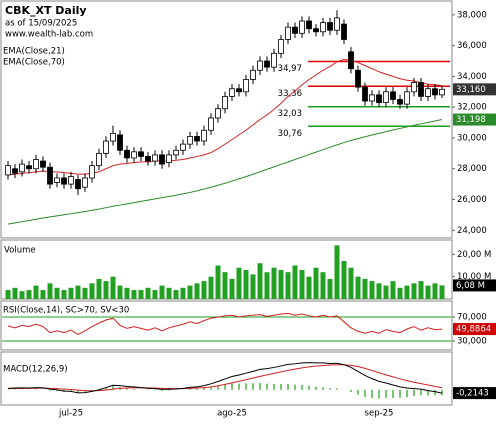  I want to click on y-tick-label: 36,000, so click(472, 46).